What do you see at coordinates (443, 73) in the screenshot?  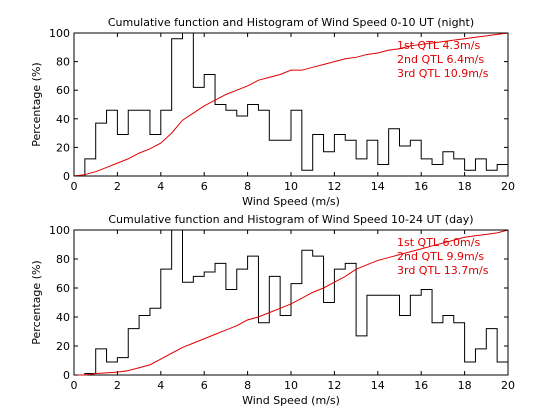 I see `quartile-annotation: 3rd QTL 10.9m/s` at bounding box center [443, 73].